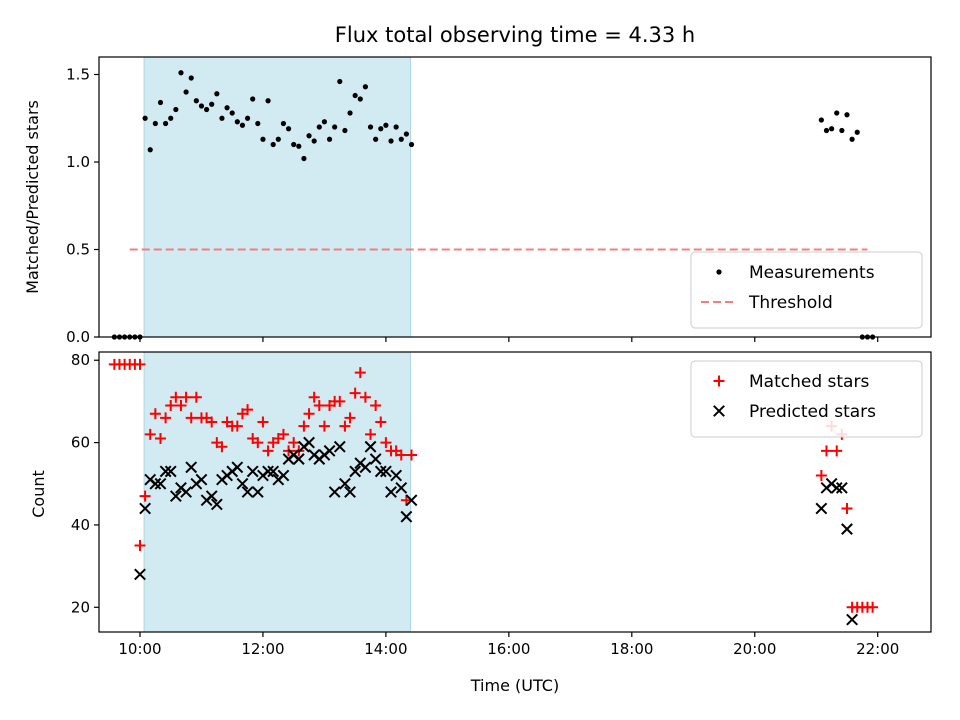 This screenshot has height=720, width=960. I want to click on legend-entry-label: Predicted stars, so click(812, 412).